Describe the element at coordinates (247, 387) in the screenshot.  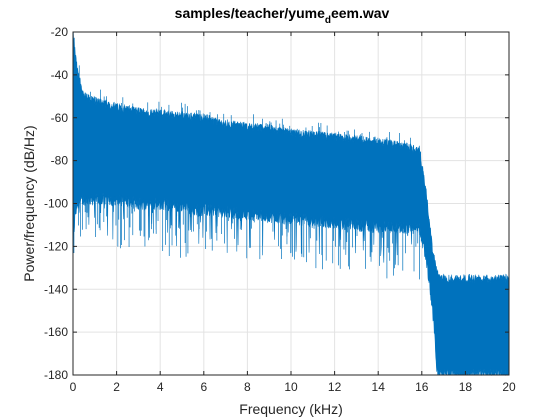
I see `x-tick-label: 8` at that location.